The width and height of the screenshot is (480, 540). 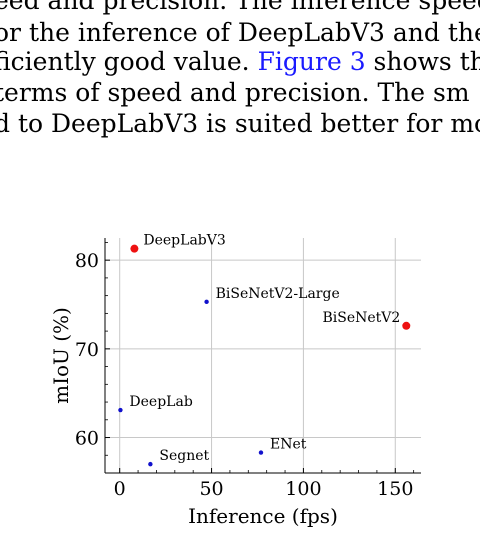 What do you see at coordinates (303, 489) in the screenshot?
I see `x-tick-label: 100` at bounding box center [303, 489].